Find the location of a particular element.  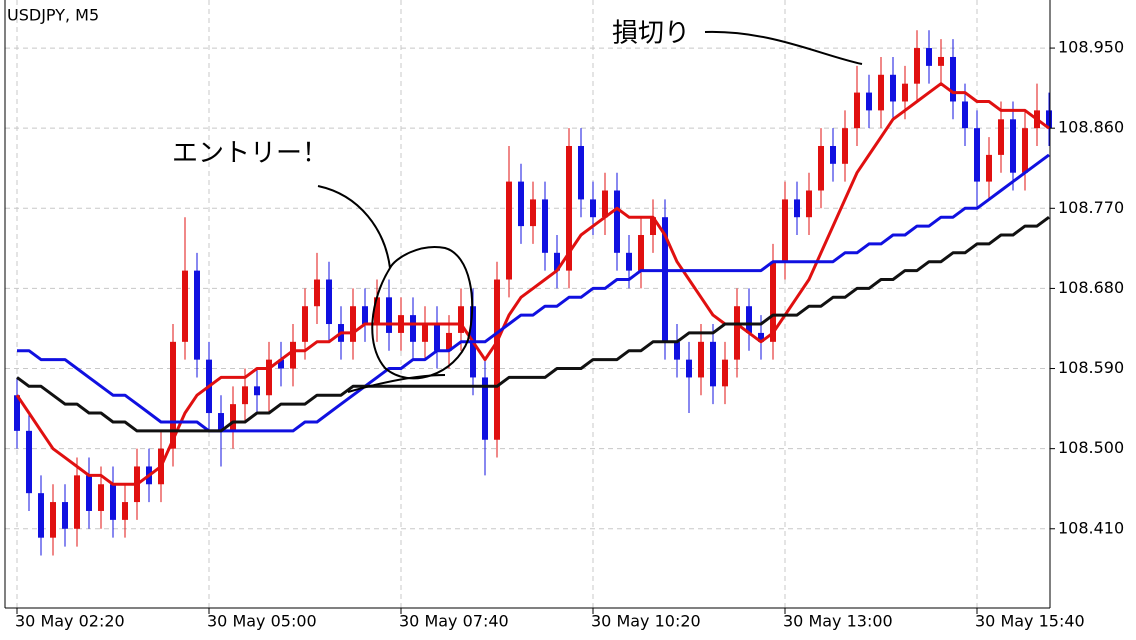

x-tick-label: 30 May 13:00 is located at coordinates (838, 621).